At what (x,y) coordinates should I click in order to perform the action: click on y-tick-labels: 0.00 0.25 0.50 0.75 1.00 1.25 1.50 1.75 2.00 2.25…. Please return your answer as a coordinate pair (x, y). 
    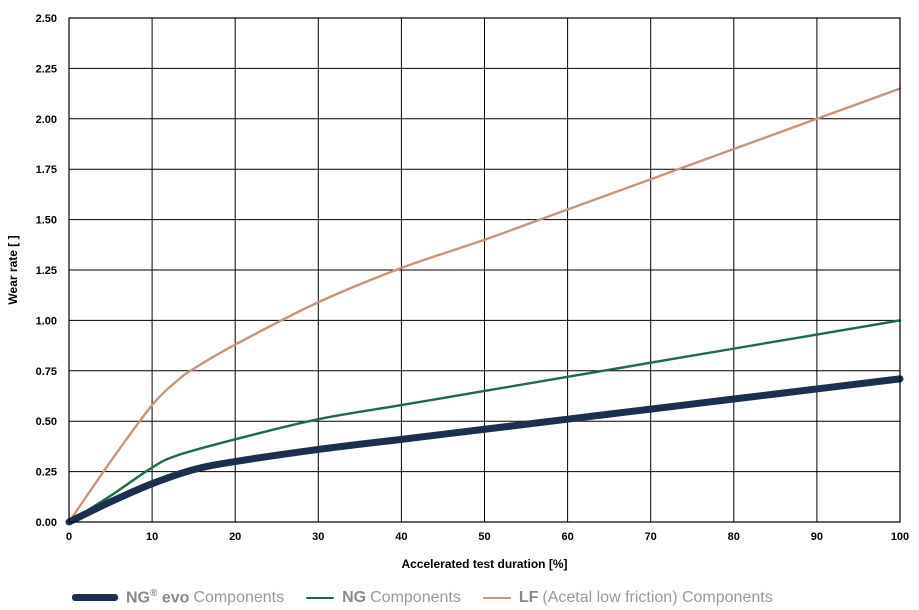
    Looking at the image, I should click on (46, 271).